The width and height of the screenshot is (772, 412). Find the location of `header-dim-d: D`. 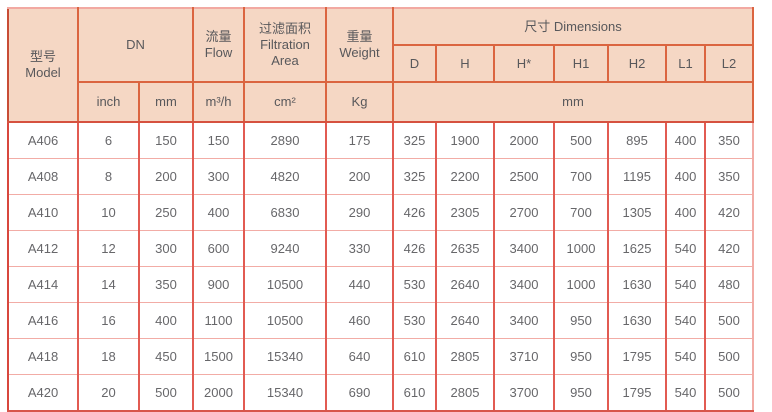

header-dim-d: D is located at coordinates (414, 63).